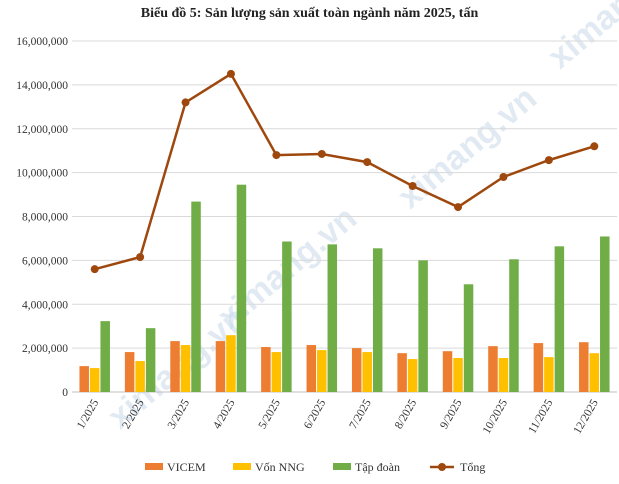 This screenshot has height=484, width=619. What do you see at coordinates (42, 86) in the screenshot?
I see `y-tick-label: 14,000,000` at bounding box center [42, 86].